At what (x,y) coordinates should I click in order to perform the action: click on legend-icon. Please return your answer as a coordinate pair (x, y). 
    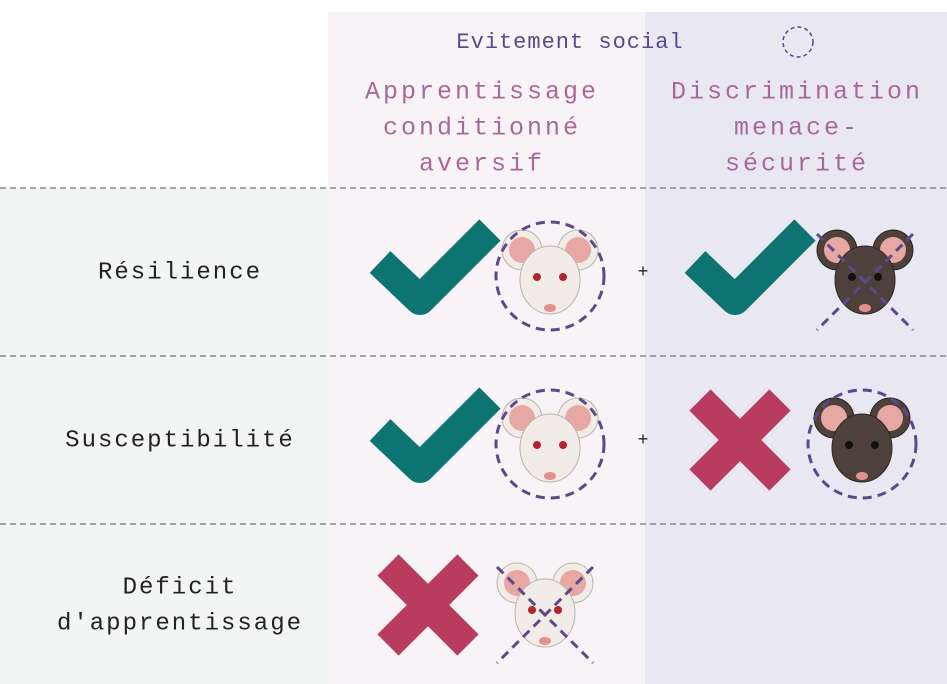
    Looking at the image, I should click on (798, 42).